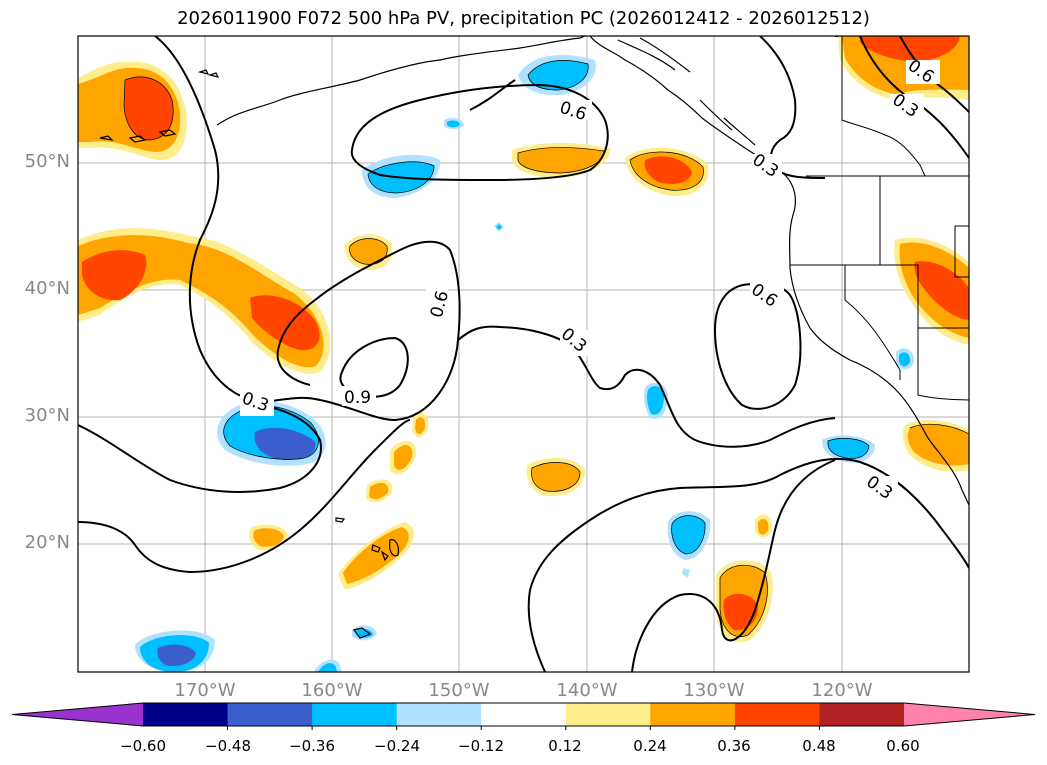 This screenshot has width=1047, height=765. What do you see at coordinates (734, 746) in the screenshot?
I see `colorbar-tick: 0.36` at bounding box center [734, 746].